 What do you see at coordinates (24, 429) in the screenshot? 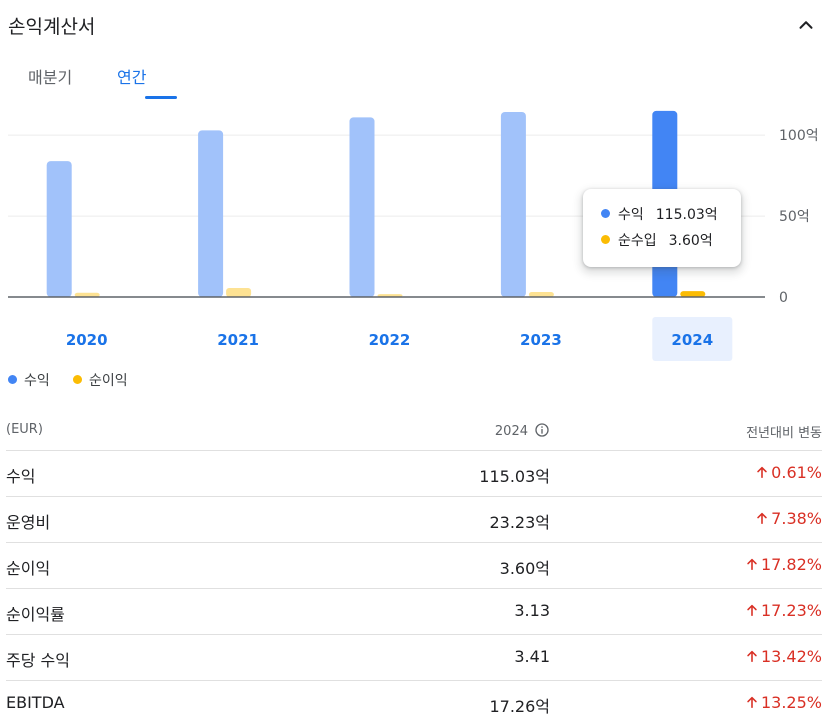
I see `currency-label: (EUR)` at bounding box center [24, 429].